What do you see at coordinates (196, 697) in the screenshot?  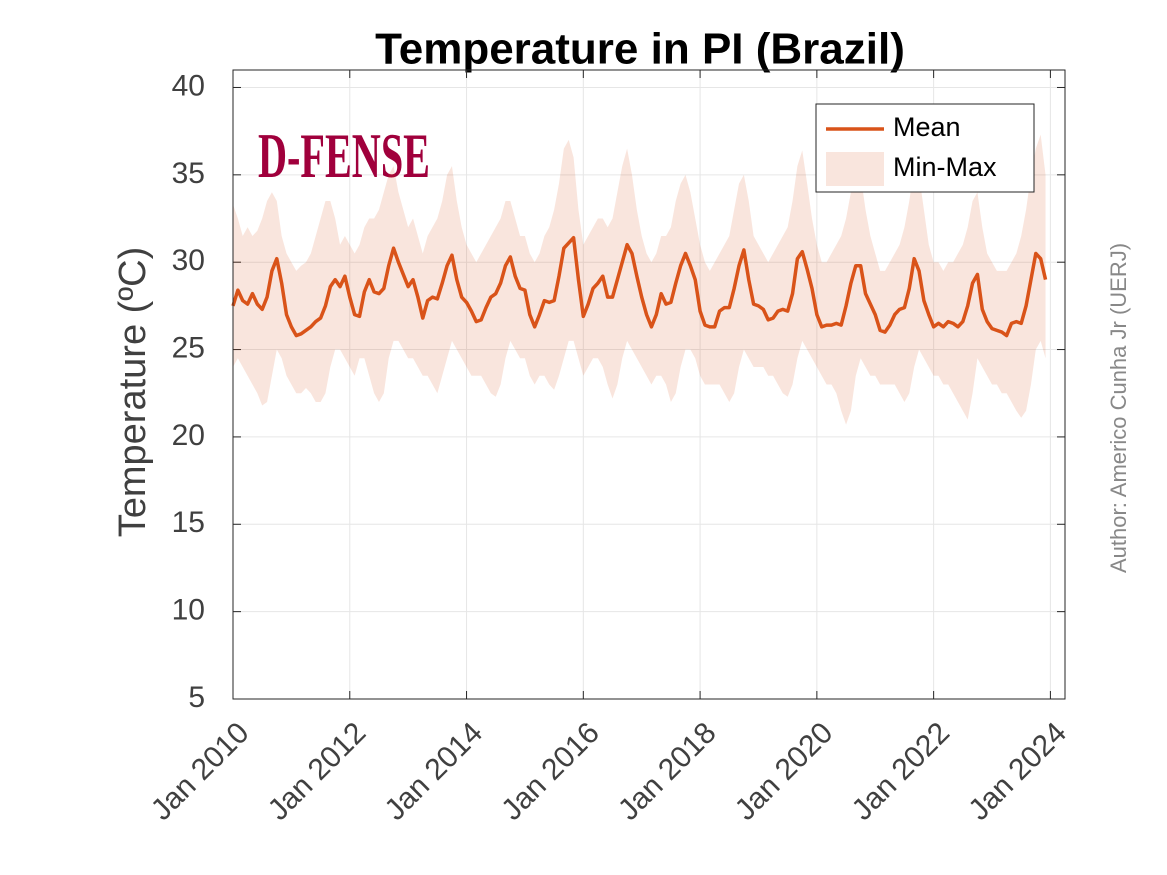 I see `y-tick-label: 5` at bounding box center [196, 697].